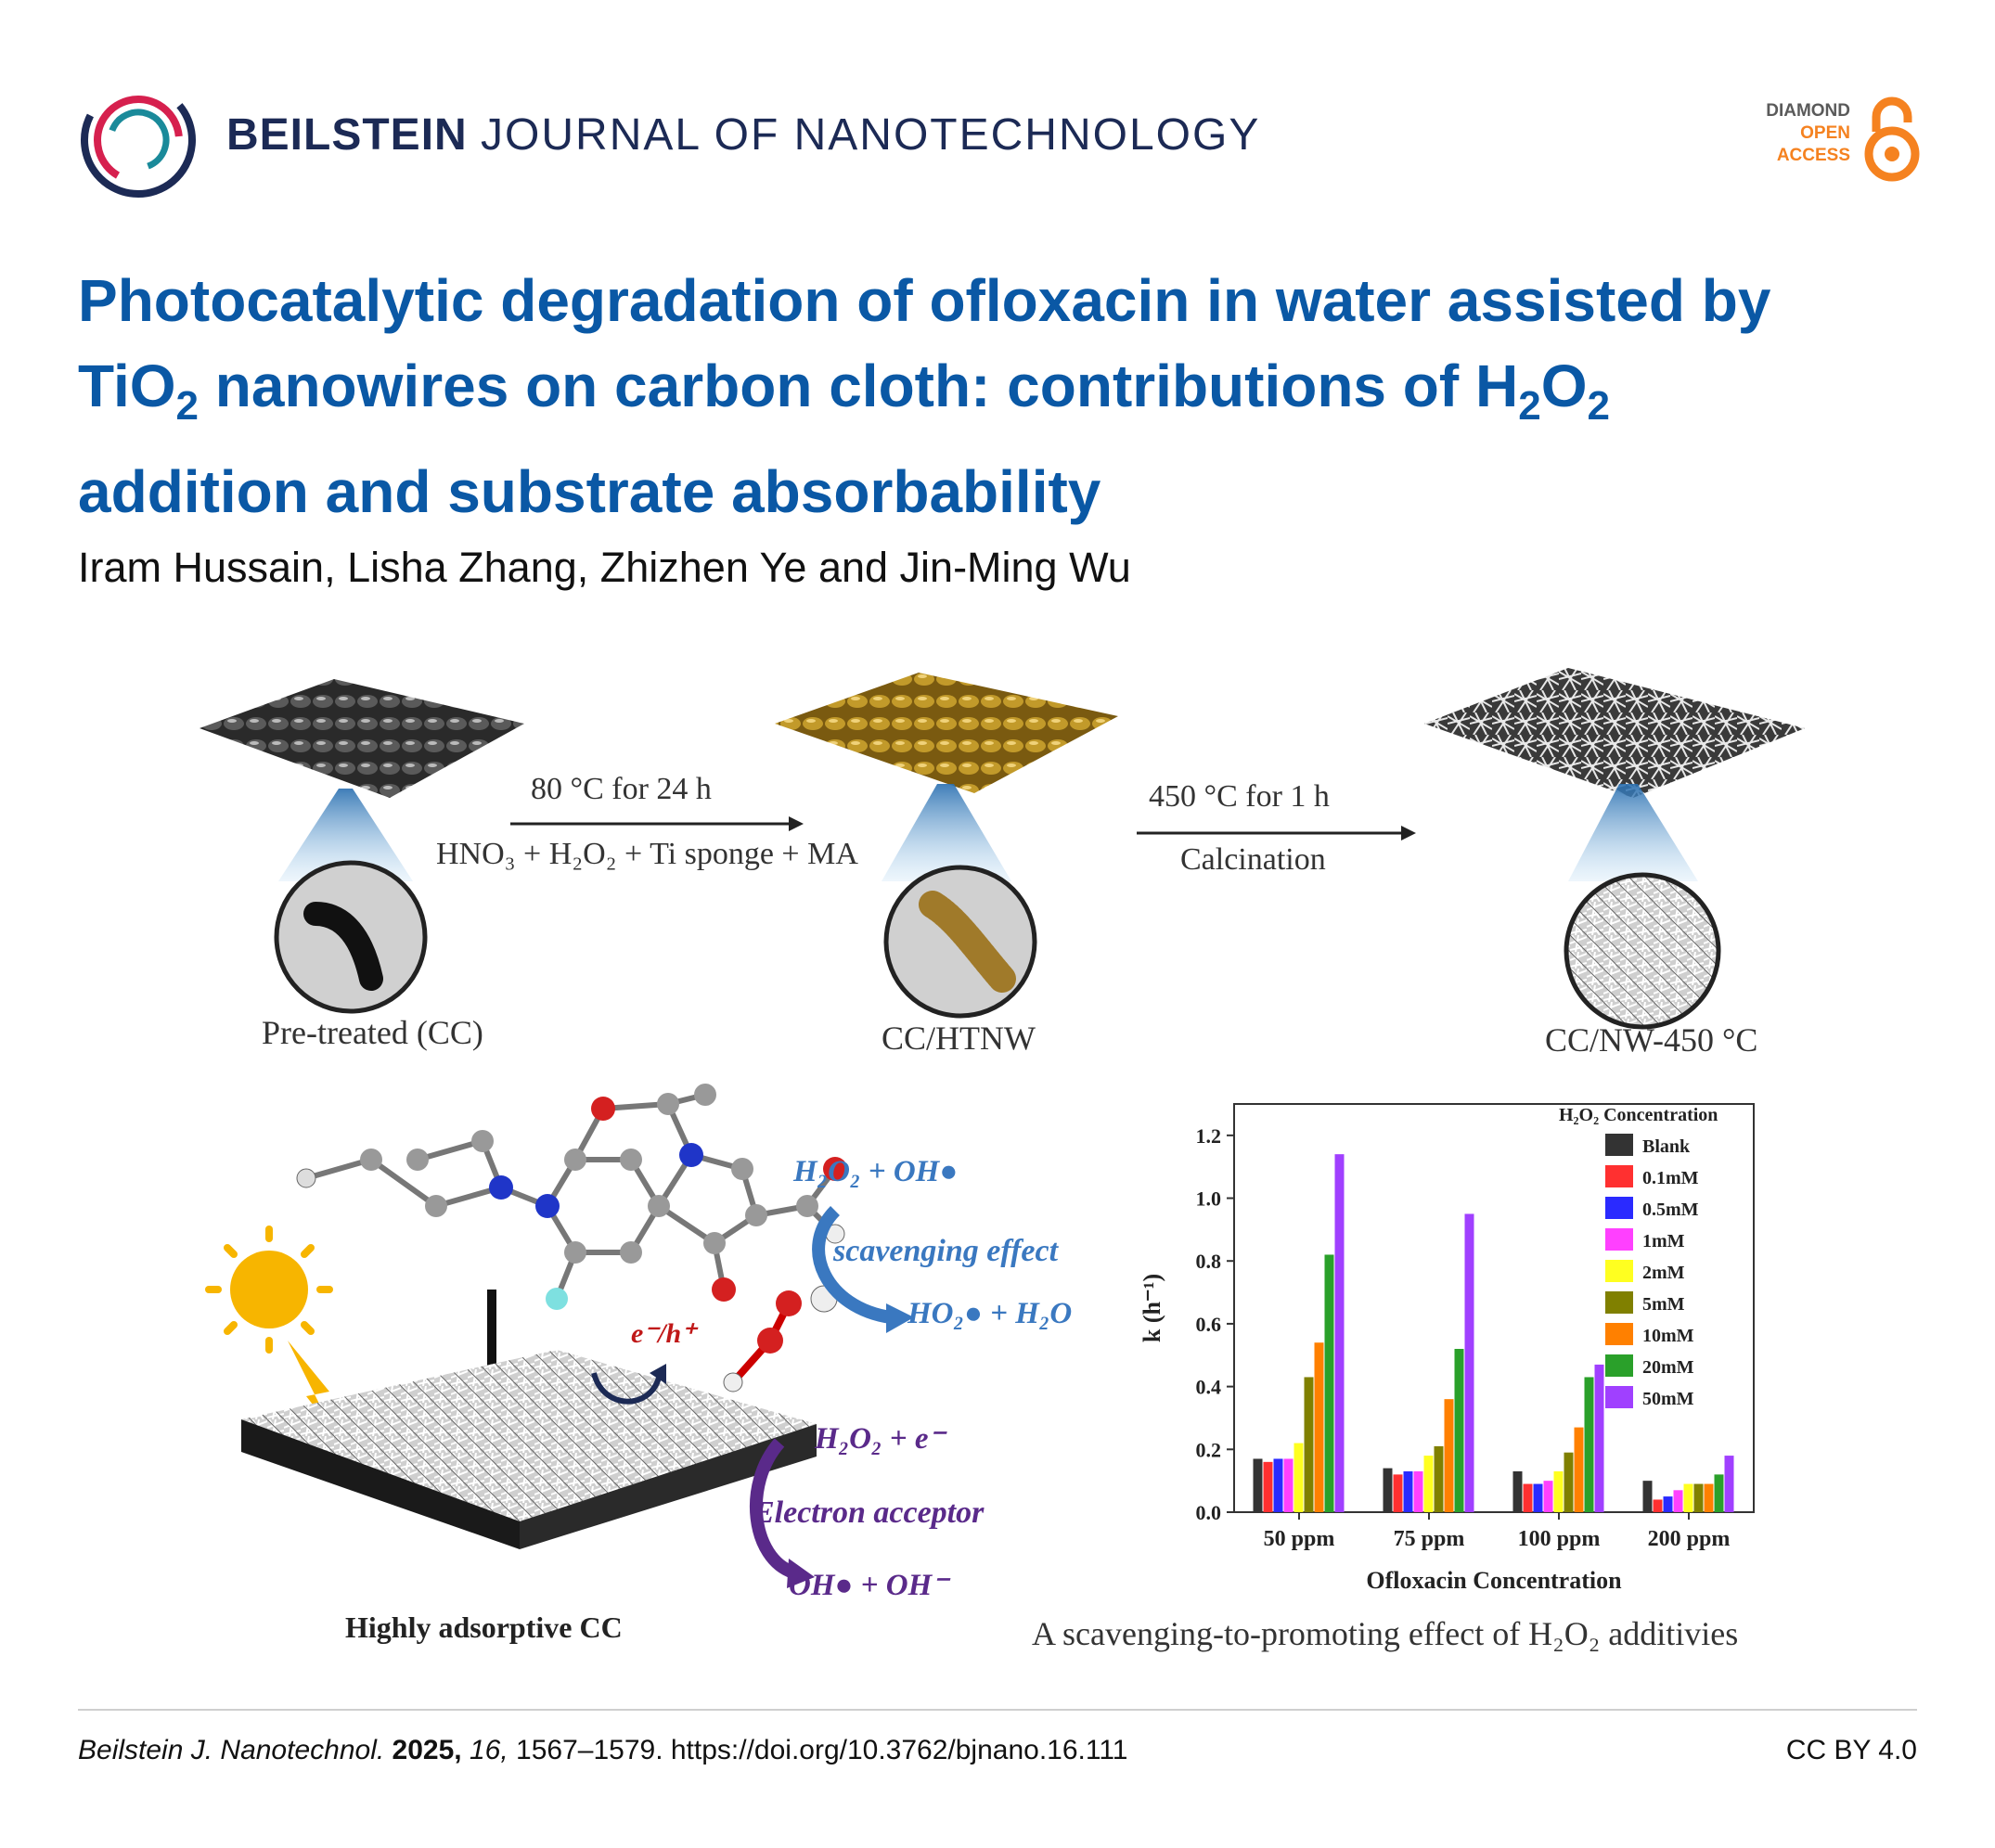 The height and width of the screenshot is (1848, 1995). I want to click on bar-50mM-50ppm, so click(1340, 1333).